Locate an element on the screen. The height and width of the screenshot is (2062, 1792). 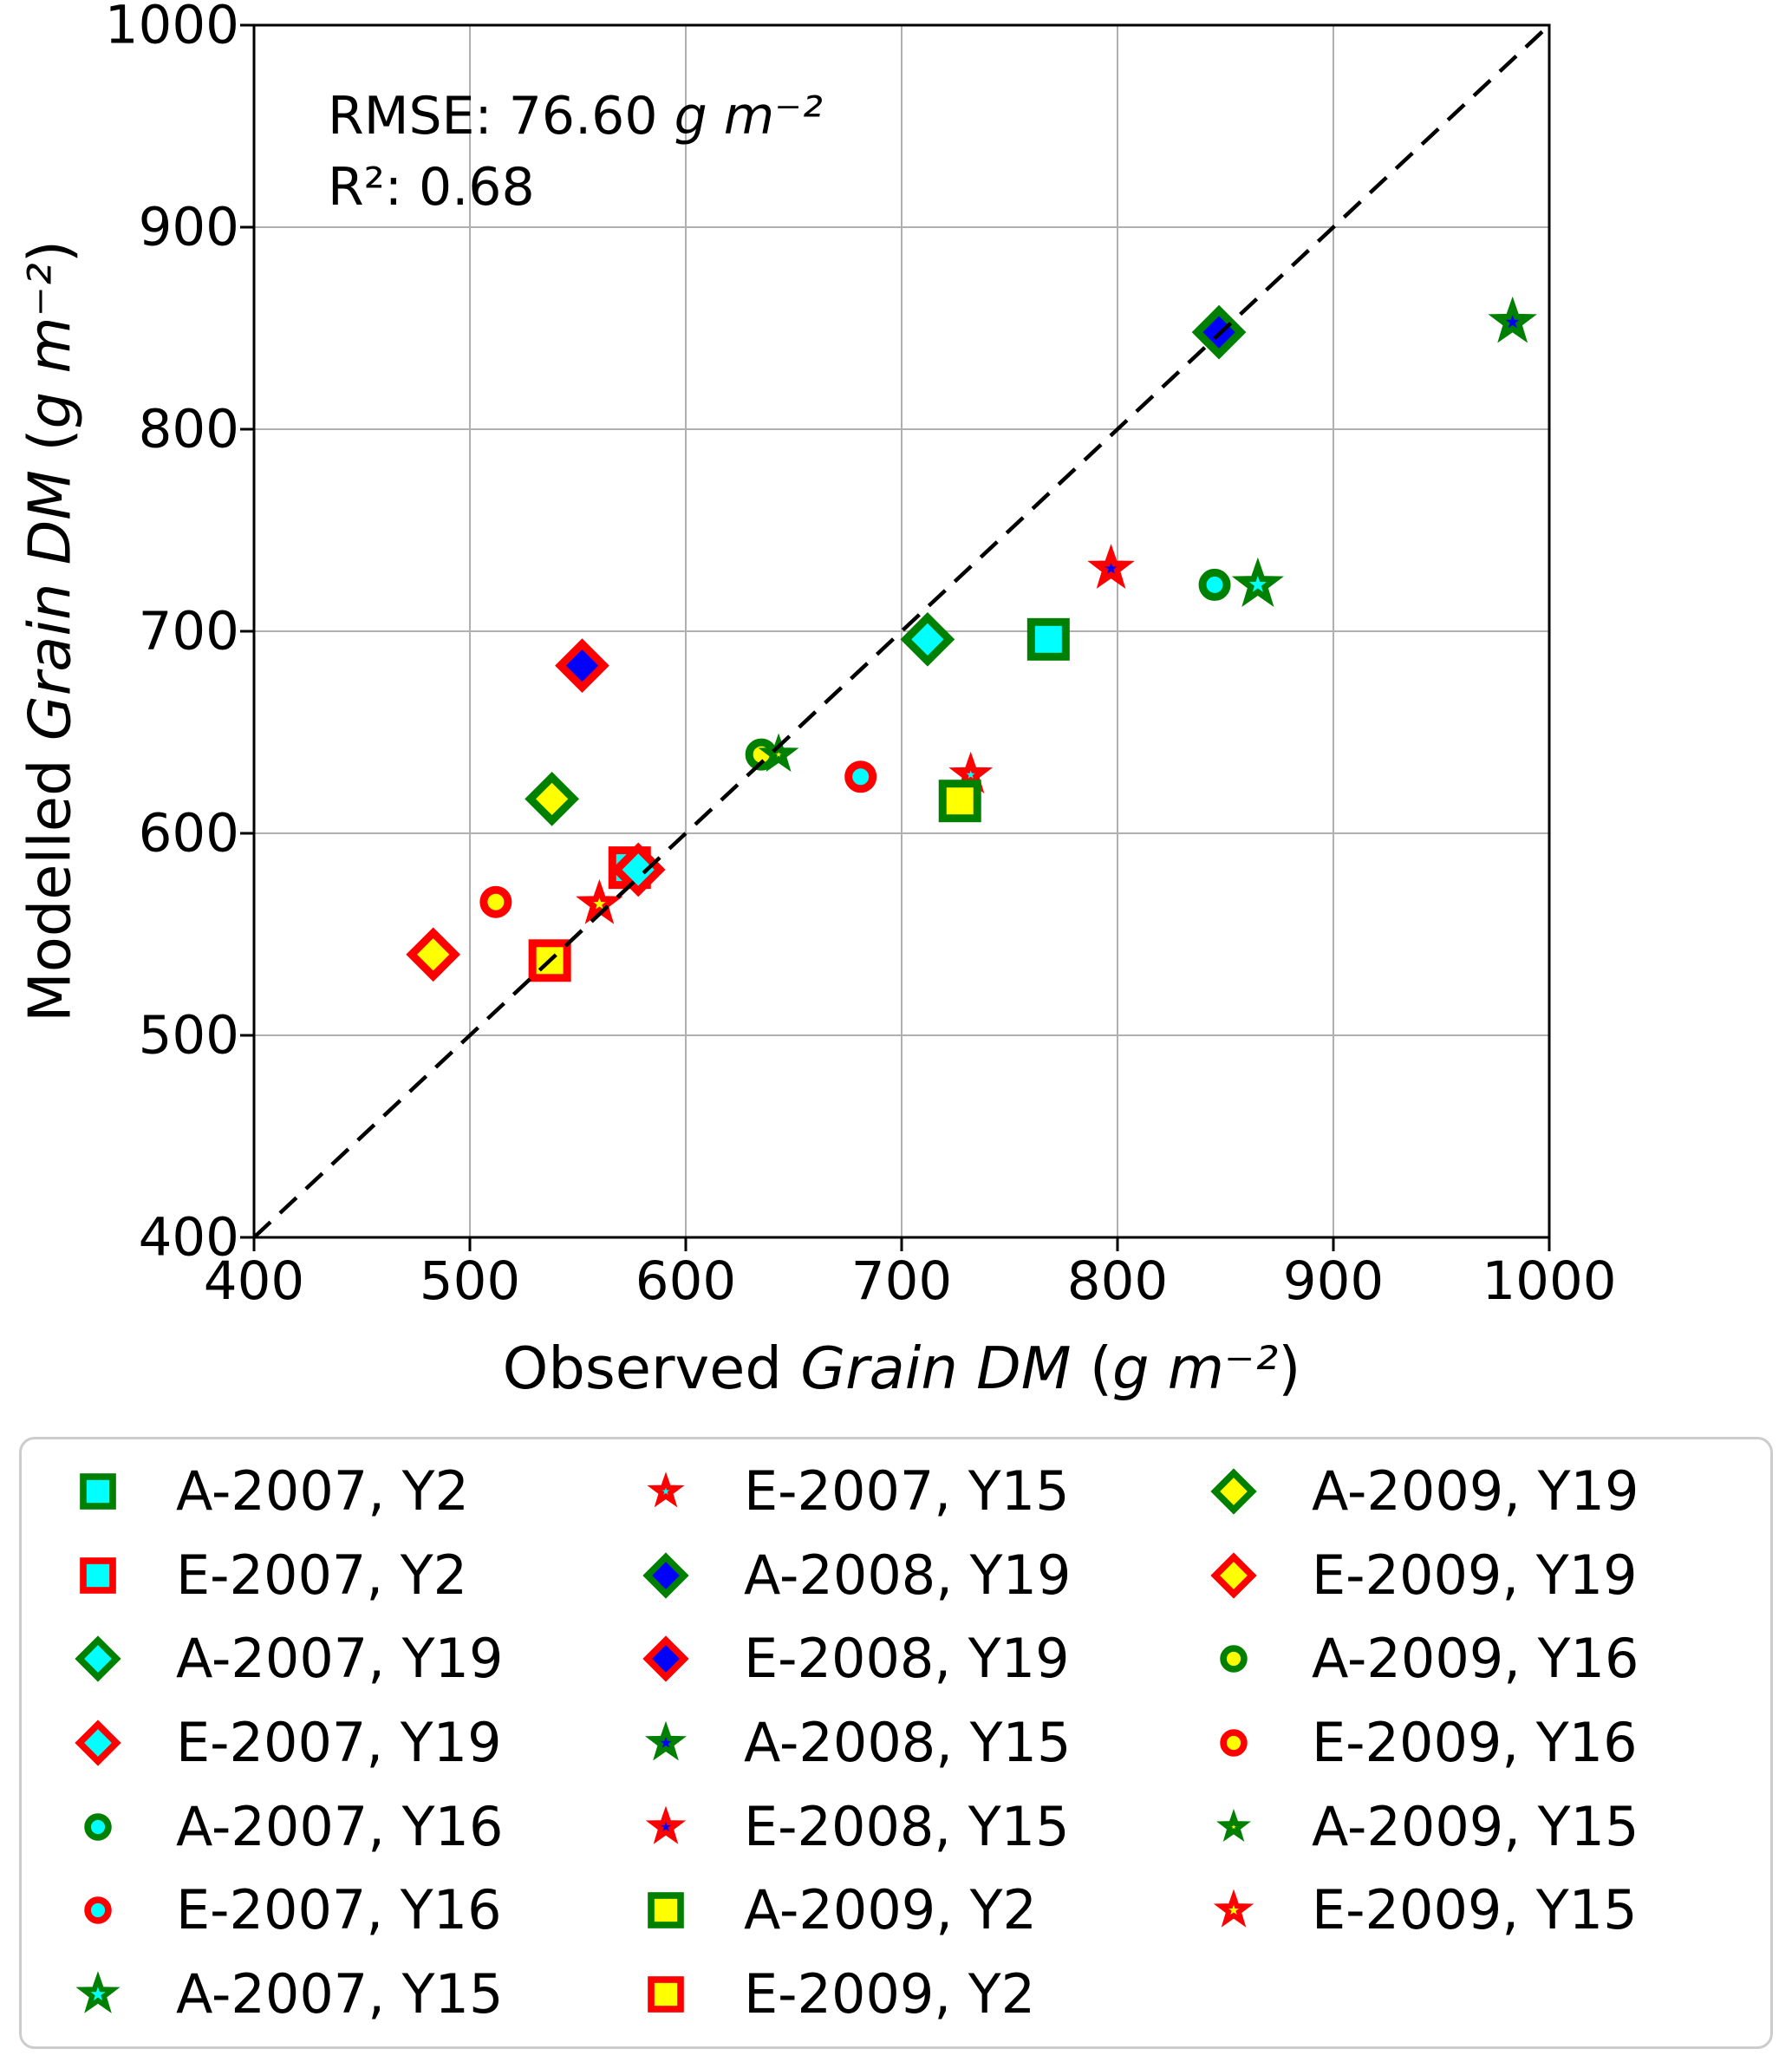
data-point-A-2009-Y15 is located at coordinates (778, 753).